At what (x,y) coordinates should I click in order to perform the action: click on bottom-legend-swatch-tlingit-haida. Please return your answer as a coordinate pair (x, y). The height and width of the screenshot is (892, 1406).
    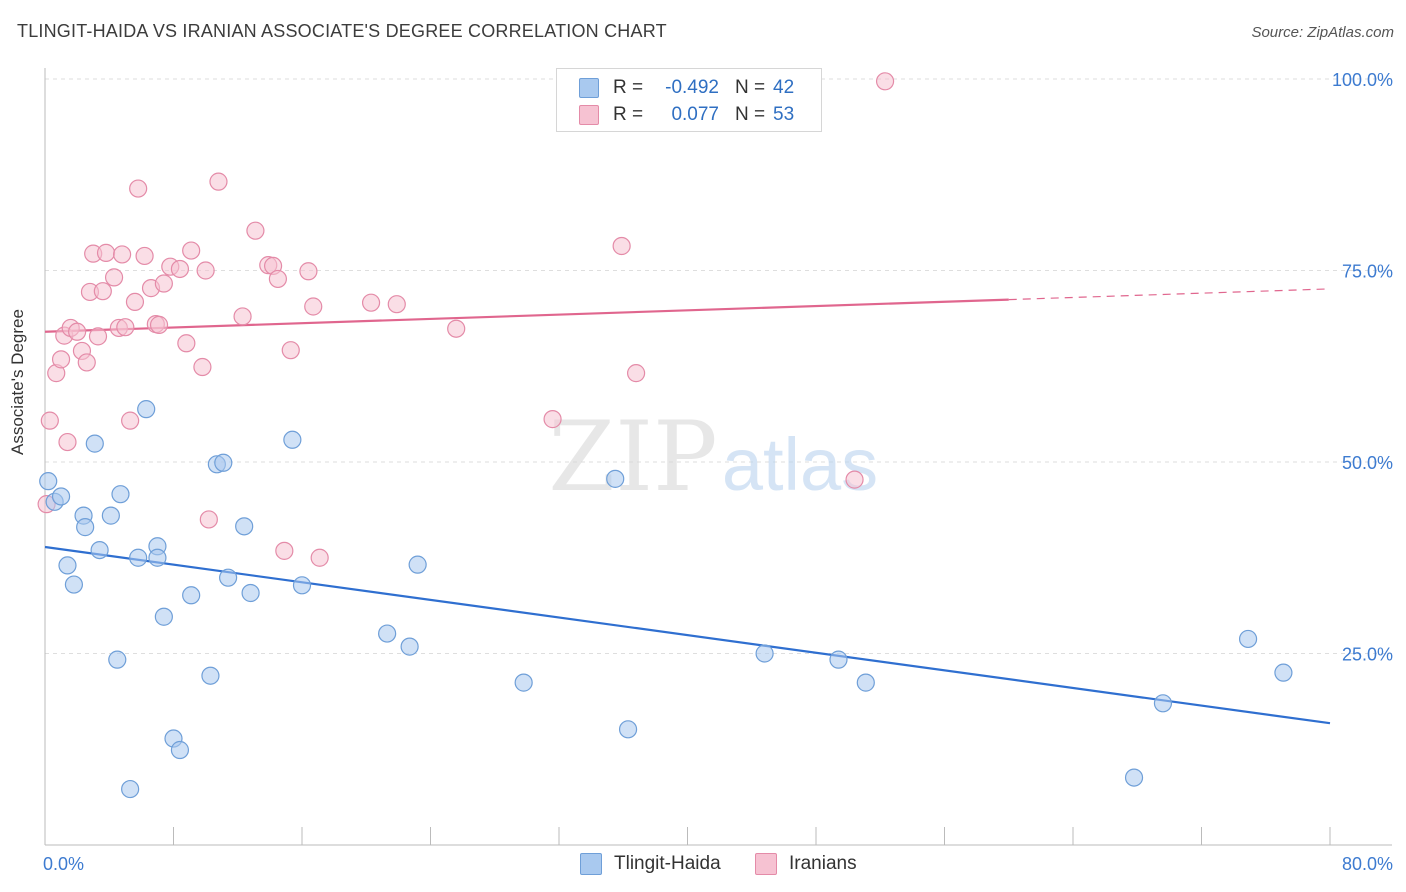
    Looking at the image, I should click on (591, 864).